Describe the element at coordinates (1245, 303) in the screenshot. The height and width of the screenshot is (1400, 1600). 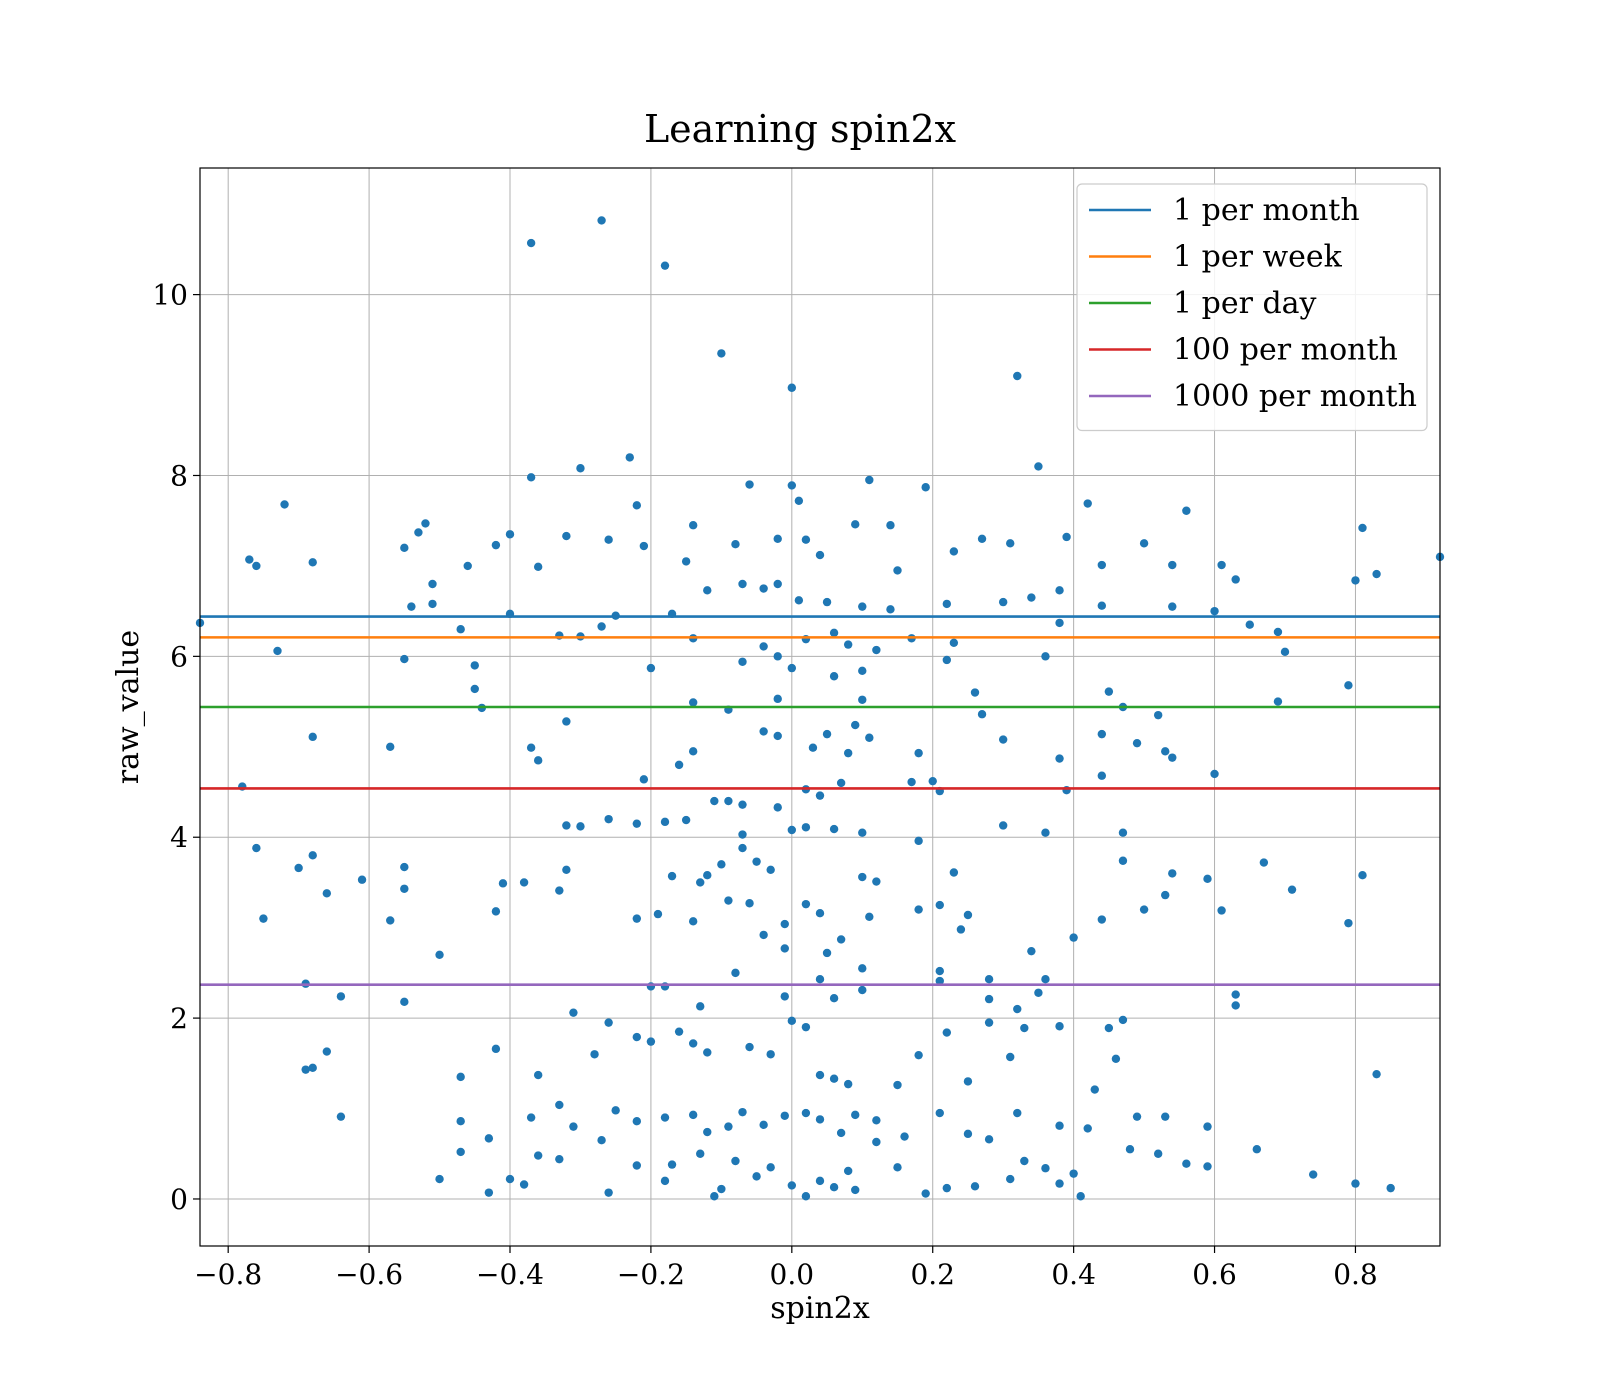
I see `legend-entry-label: 1 per day` at that location.